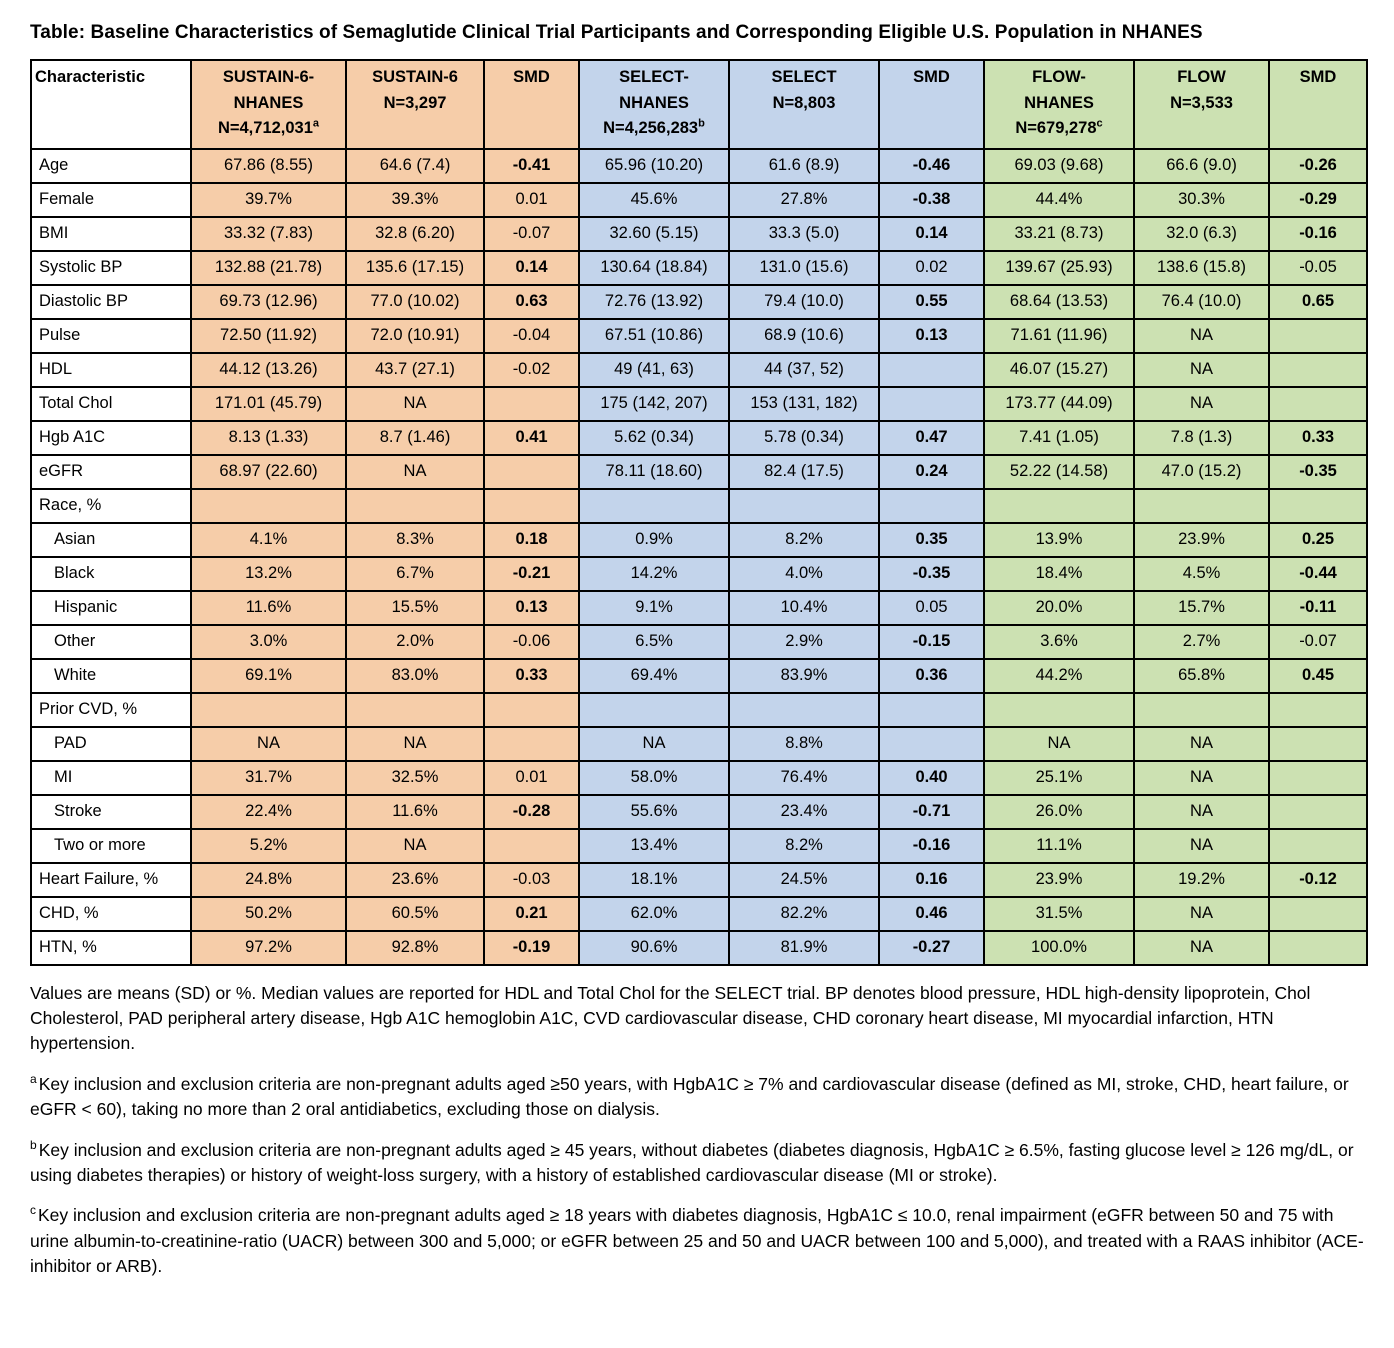 This screenshot has width=1394, height=1348. I want to click on cell-flow: 15.7%, so click(1201, 607).